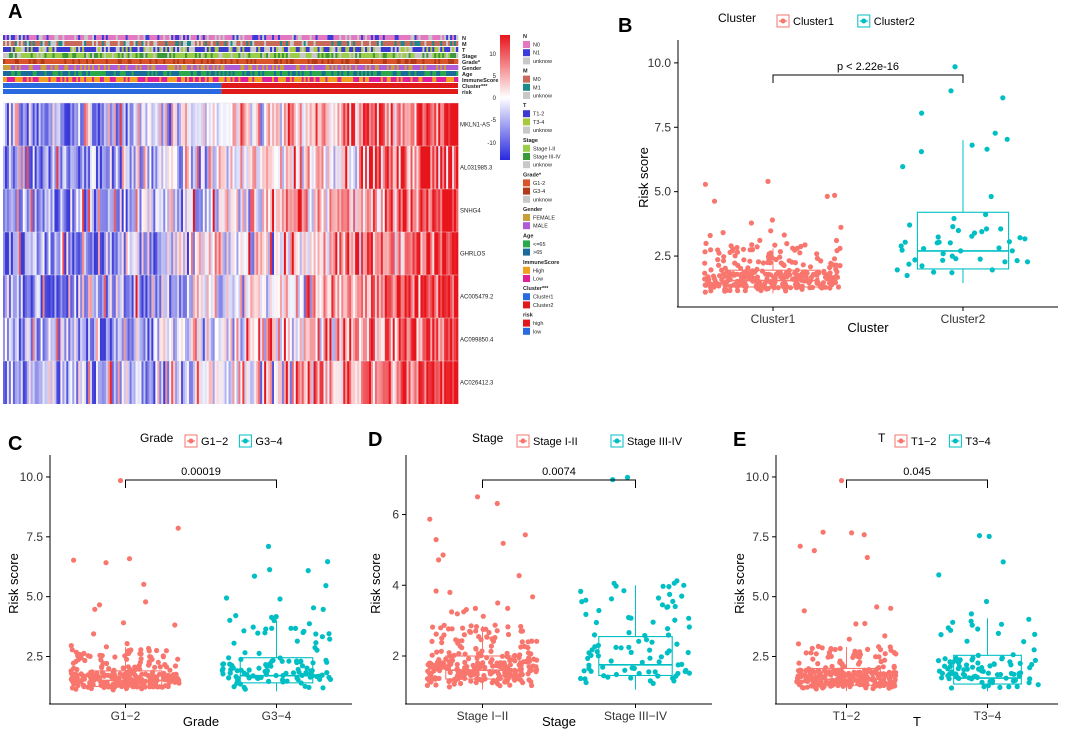  Describe the element at coordinates (532, 175) in the screenshot. I see `legend-section-title: Grade*` at that location.